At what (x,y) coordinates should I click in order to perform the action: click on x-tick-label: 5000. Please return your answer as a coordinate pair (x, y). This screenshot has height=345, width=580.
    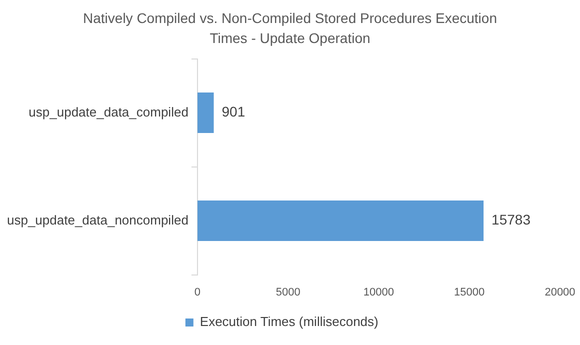
    Looking at the image, I should click on (288, 292).